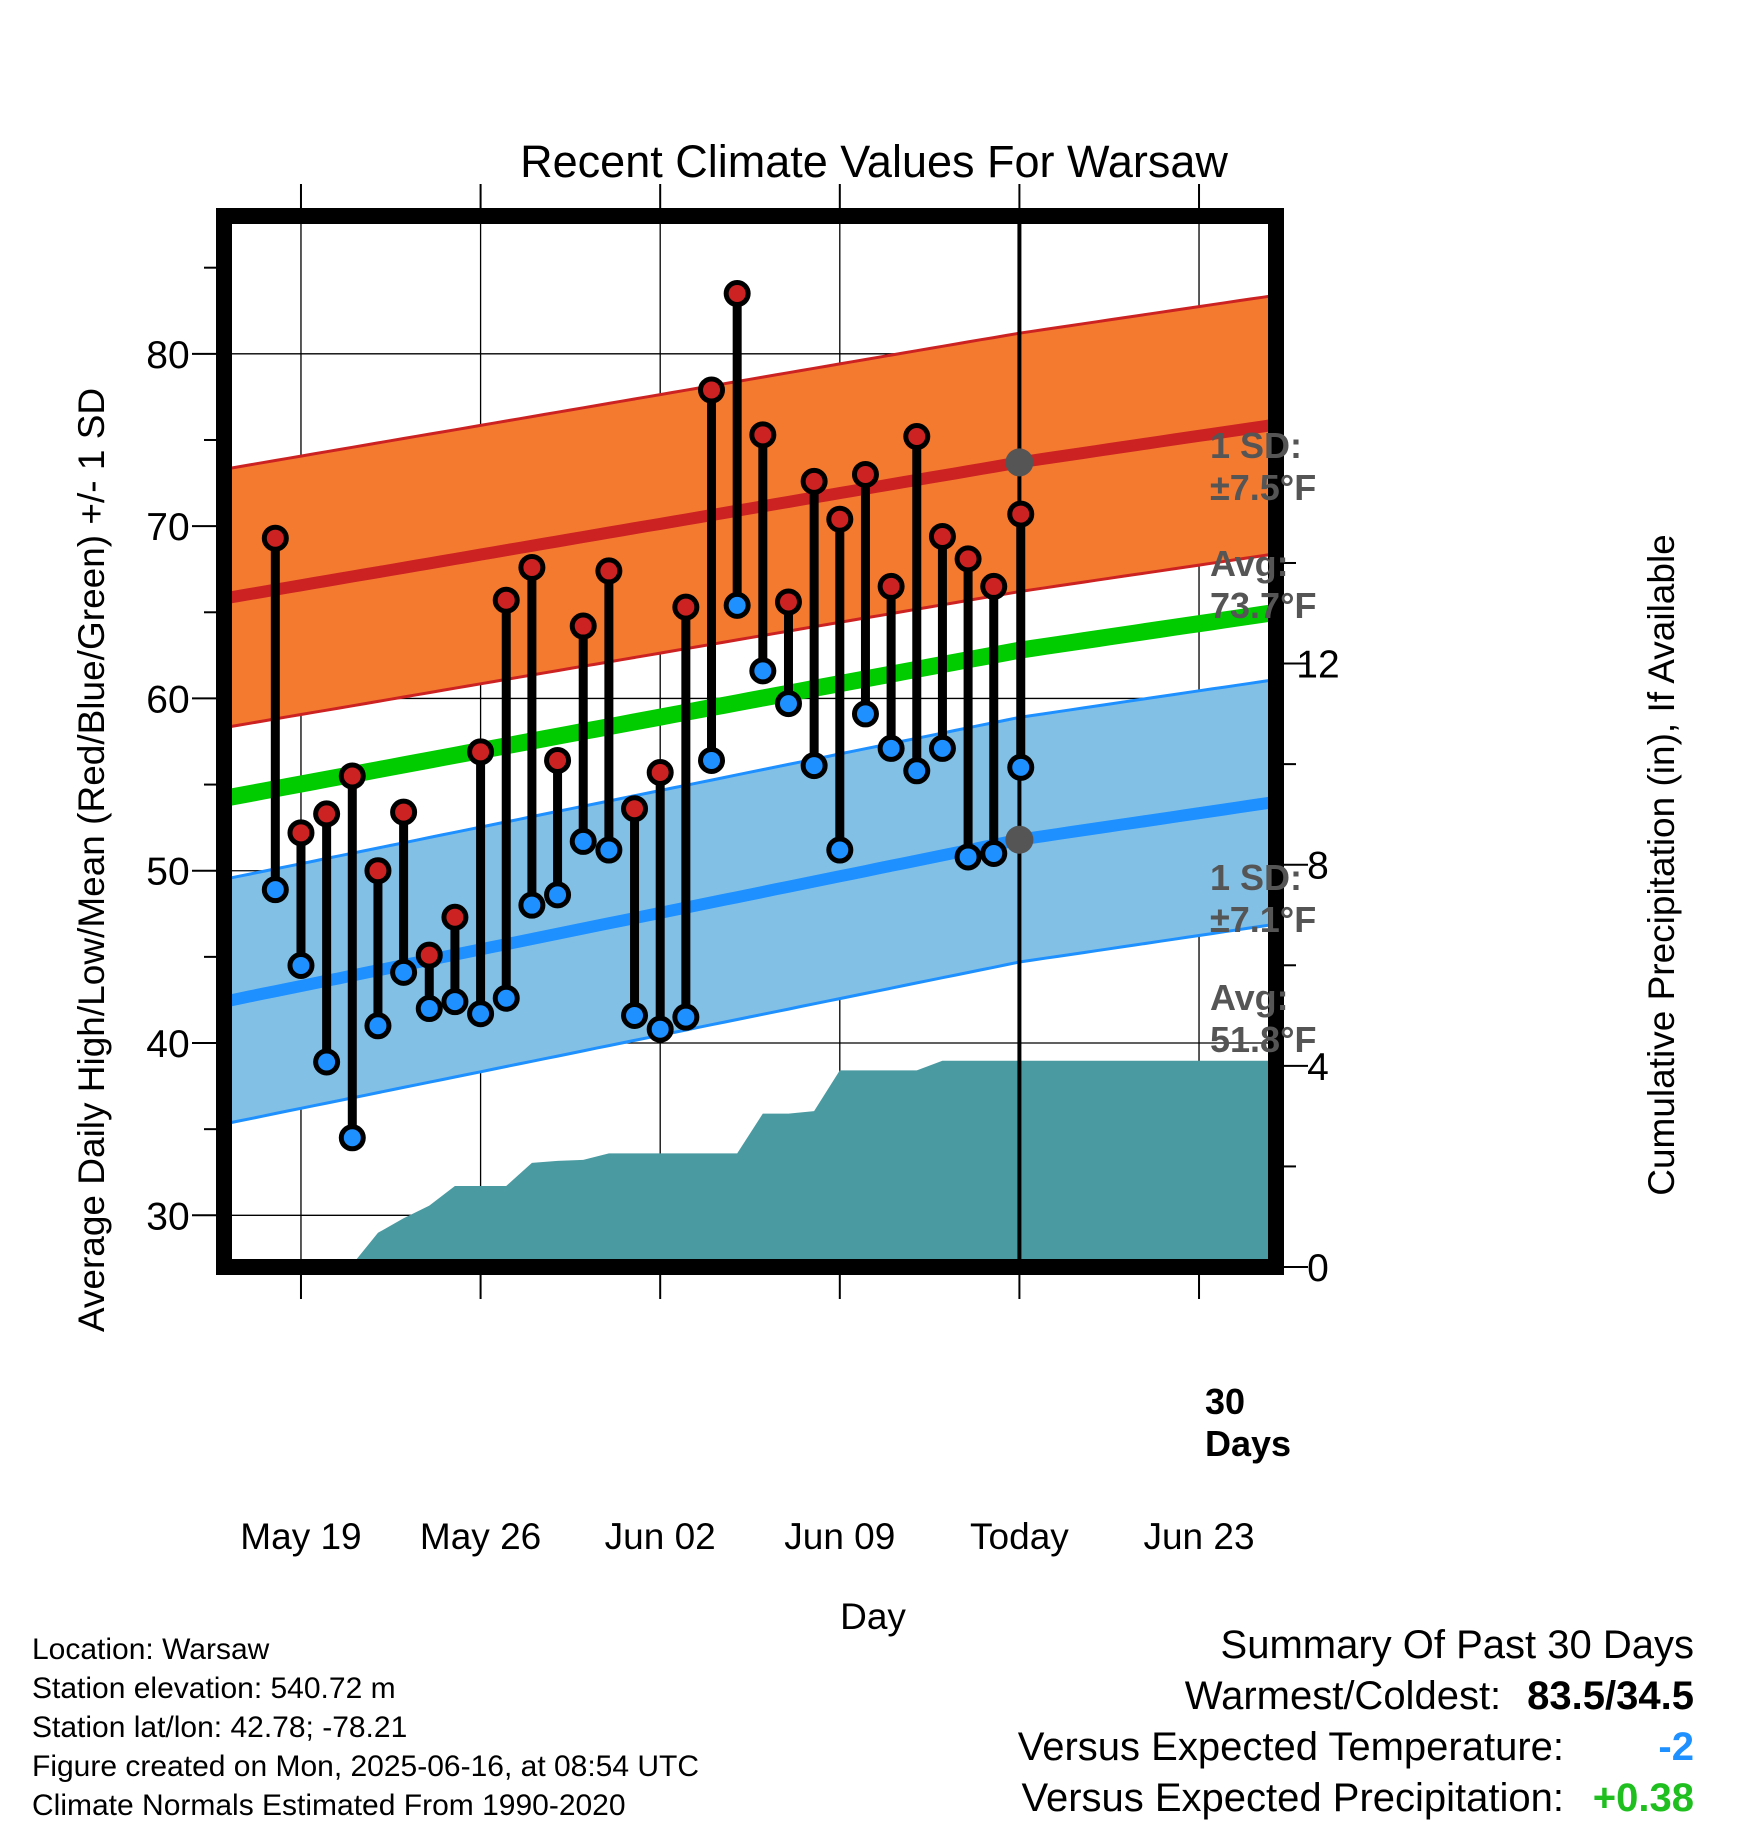 Image resolution: width=1748 pixels, height=1828 pixels. I want to click on days-word: Days, so click(1248, 1443).